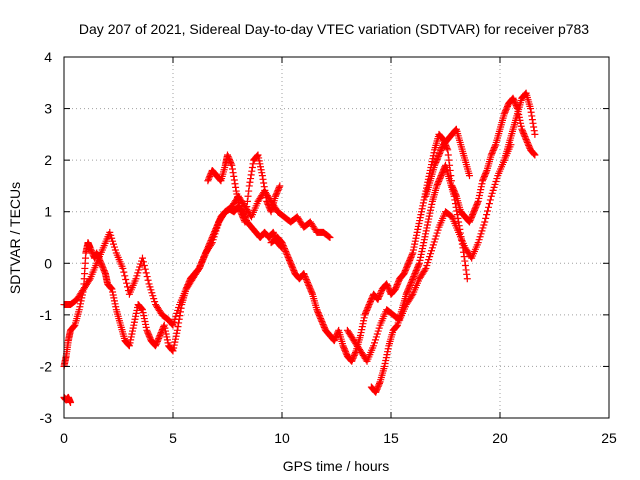 The height and width of the screenshot is (480, 640). I want to click on y-tick-label: -3, so click(46, 418).